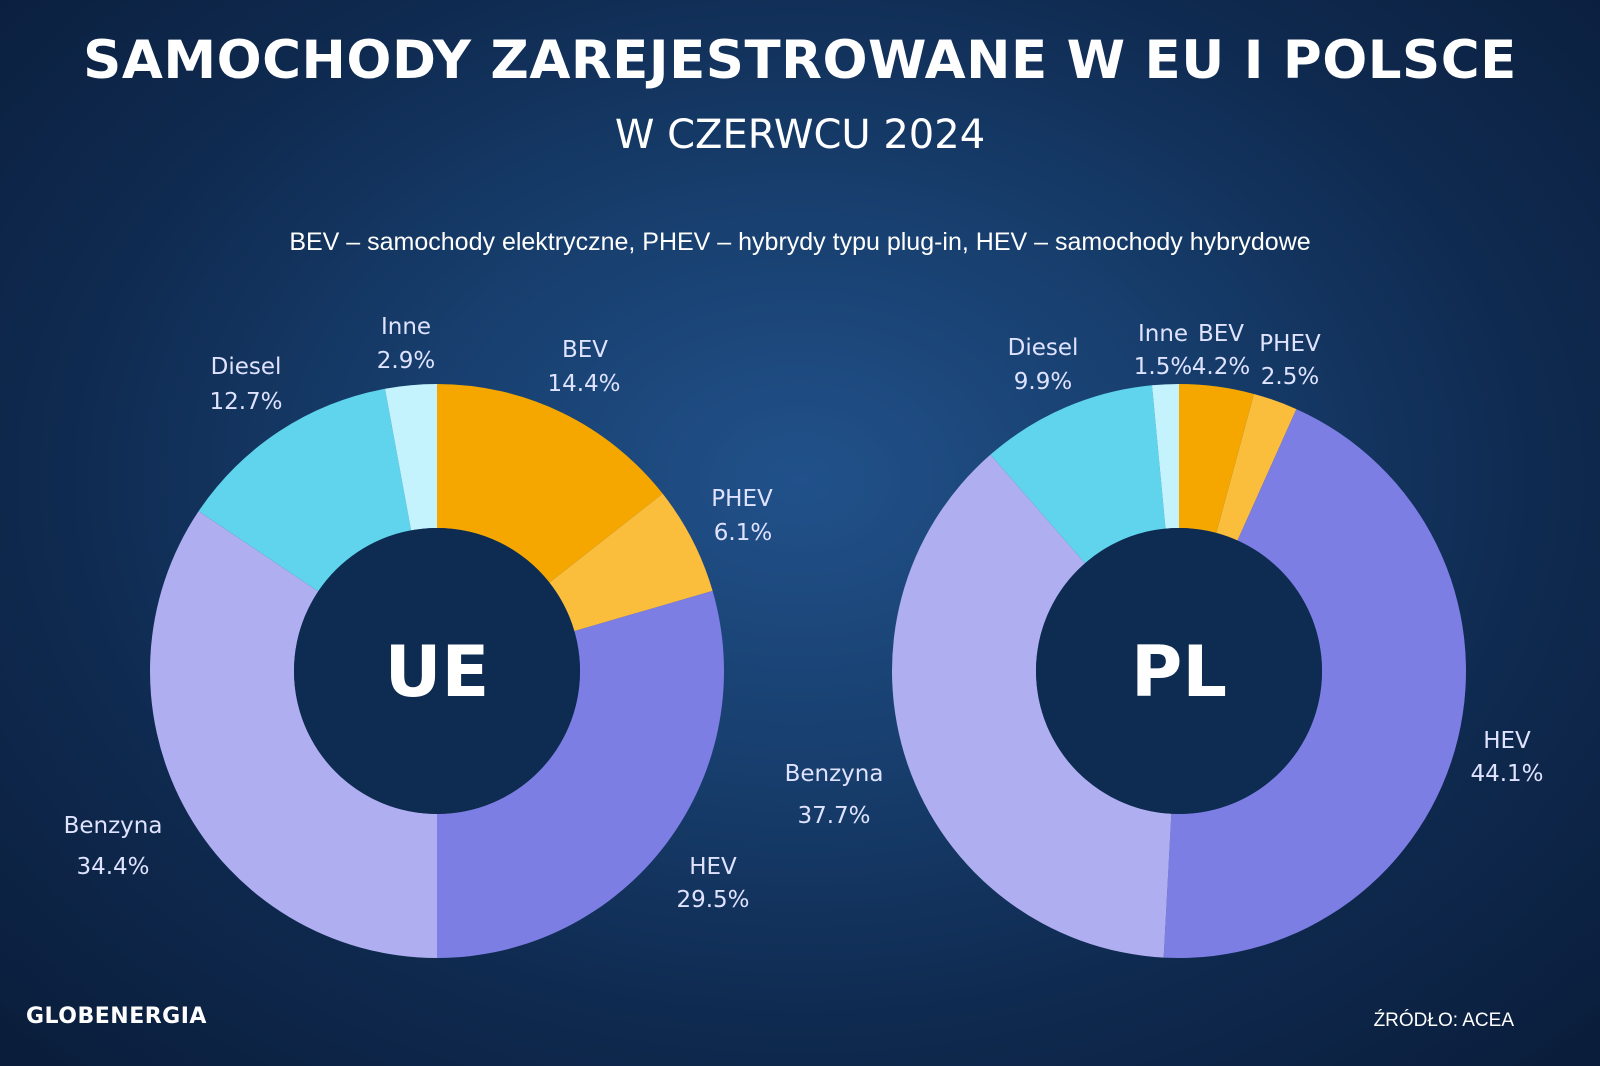  I want to click on ue-center-label: UE, so click(437, 672).